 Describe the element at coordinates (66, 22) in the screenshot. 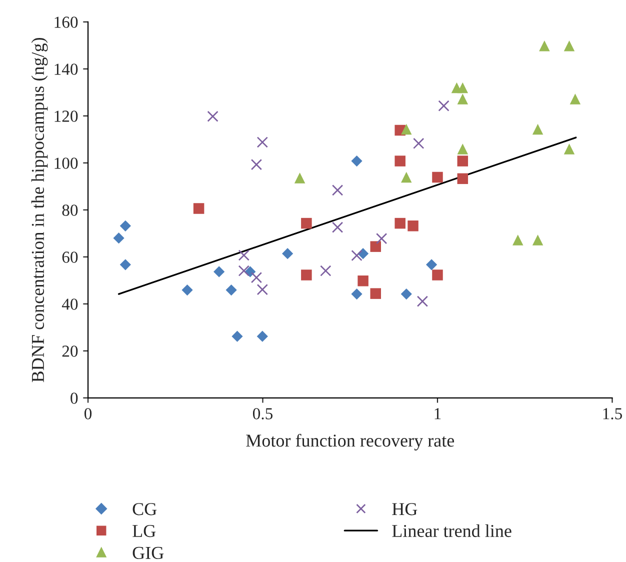

I see `y-tick-label: 160` at that location.